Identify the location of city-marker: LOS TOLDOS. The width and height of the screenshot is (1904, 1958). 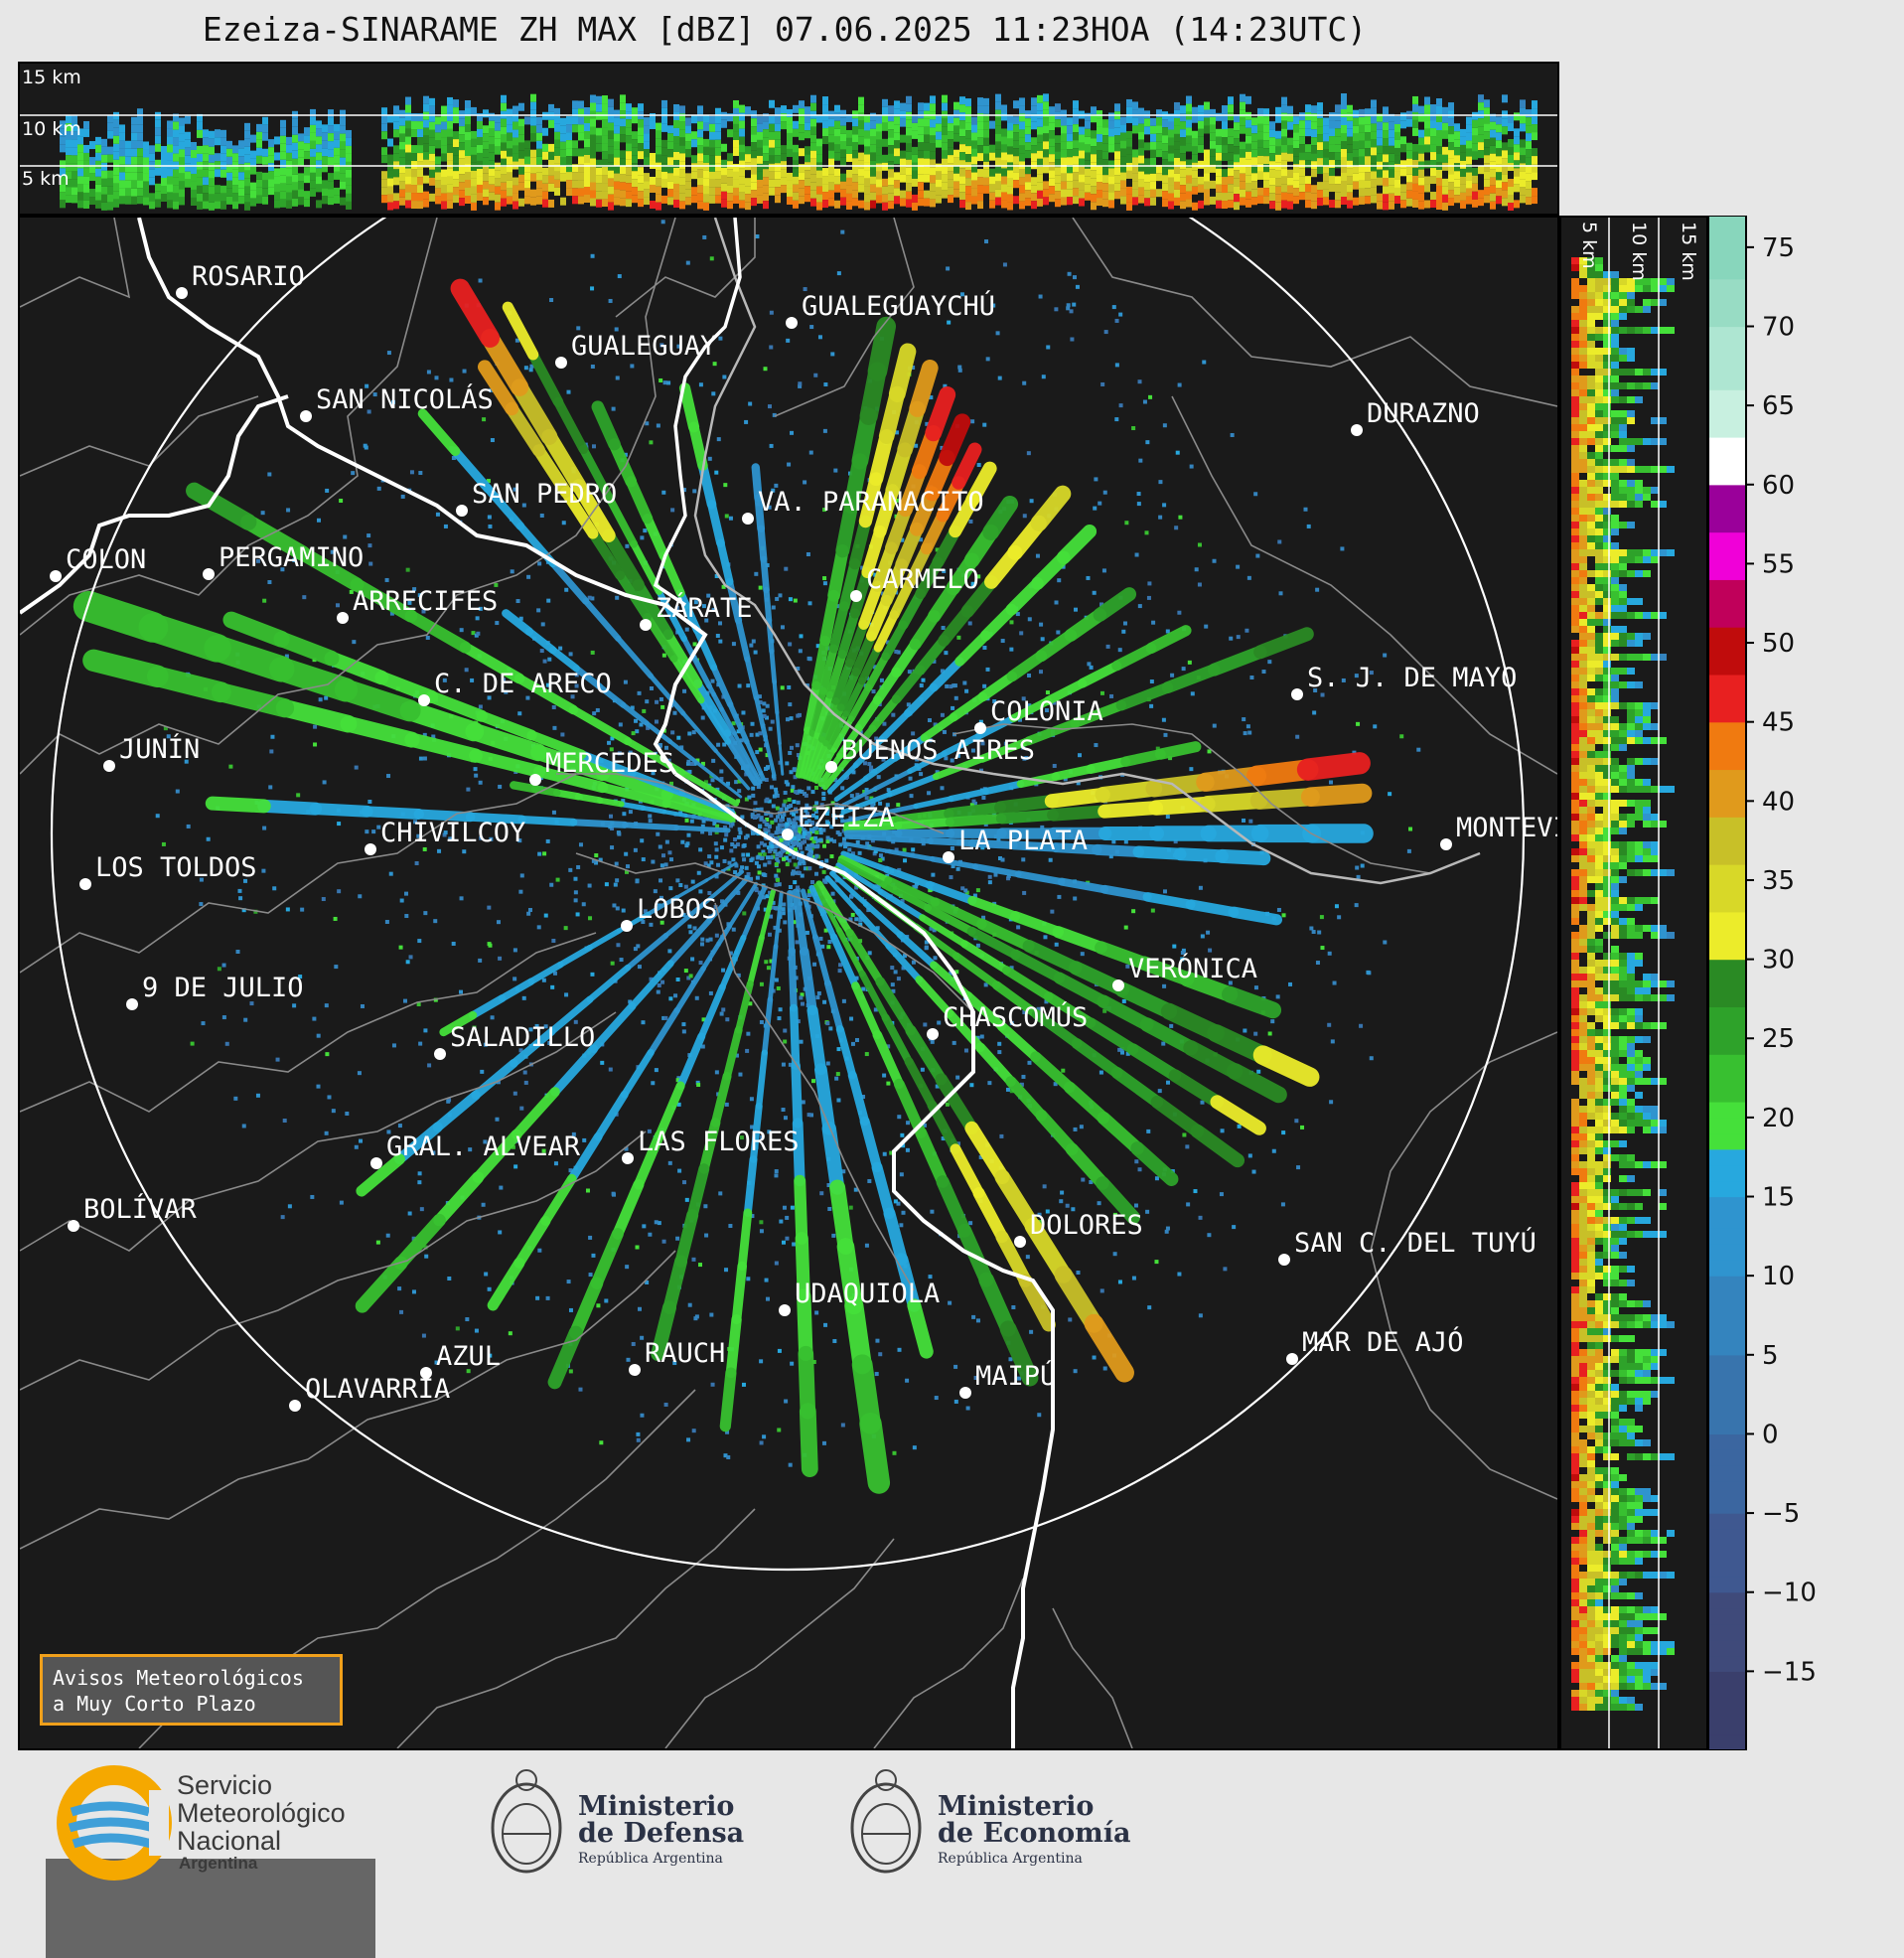
(168, 871).